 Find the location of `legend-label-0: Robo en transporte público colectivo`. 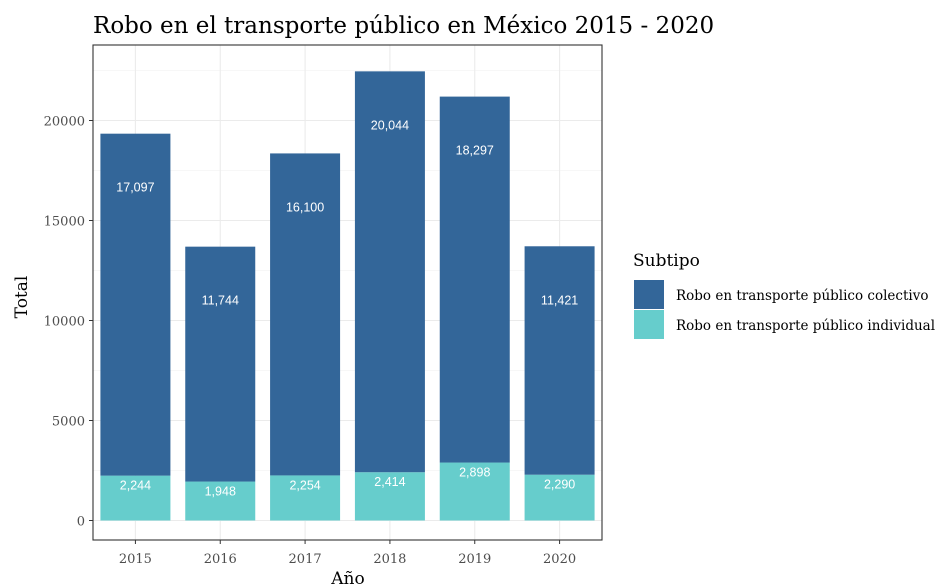

legend-label-0: Robo en transporte público colectivo is located at coordinates (802, 296).